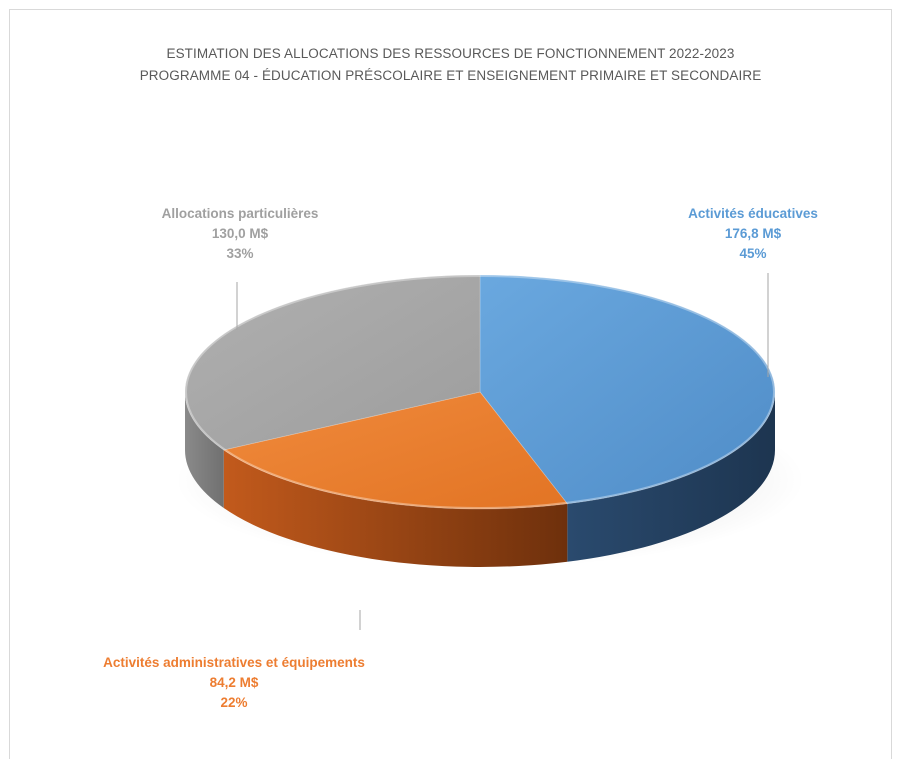 Image resolution: width=902 pixels, height=760 pixels. What do you see at coordinates (233, 702) in the screenshot?
I see `slice-activites-administratives-percent: 22%` at bounding box center [233, 702].